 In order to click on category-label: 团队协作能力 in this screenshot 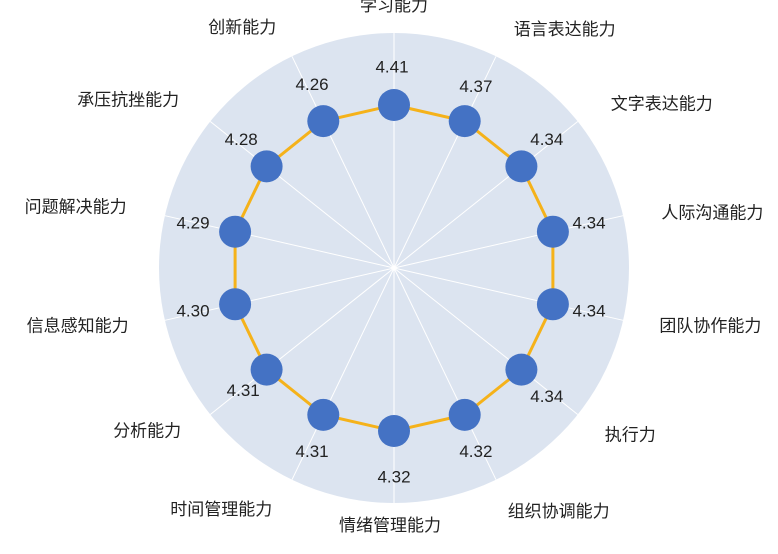, I will do `click(710, 326)`.